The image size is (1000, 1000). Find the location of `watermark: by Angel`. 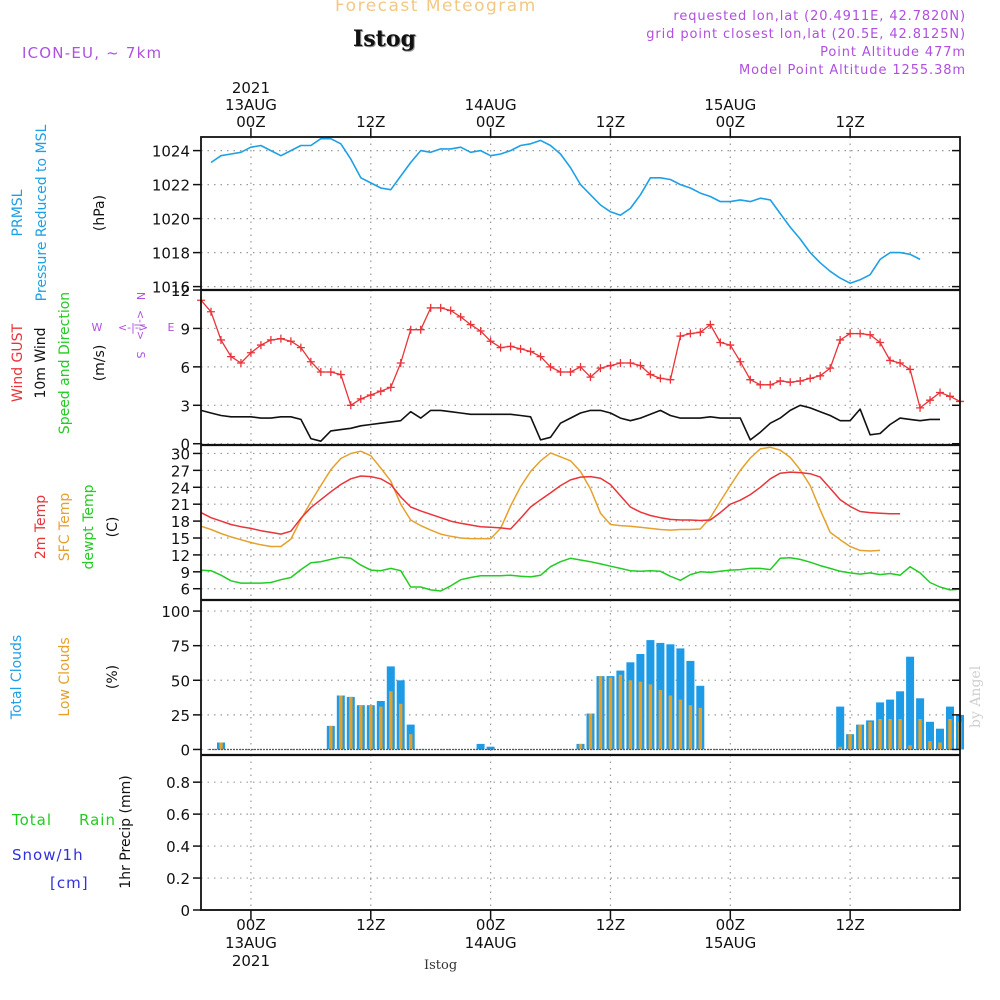

watermark: by Angel is located at coordinates (976, 696).